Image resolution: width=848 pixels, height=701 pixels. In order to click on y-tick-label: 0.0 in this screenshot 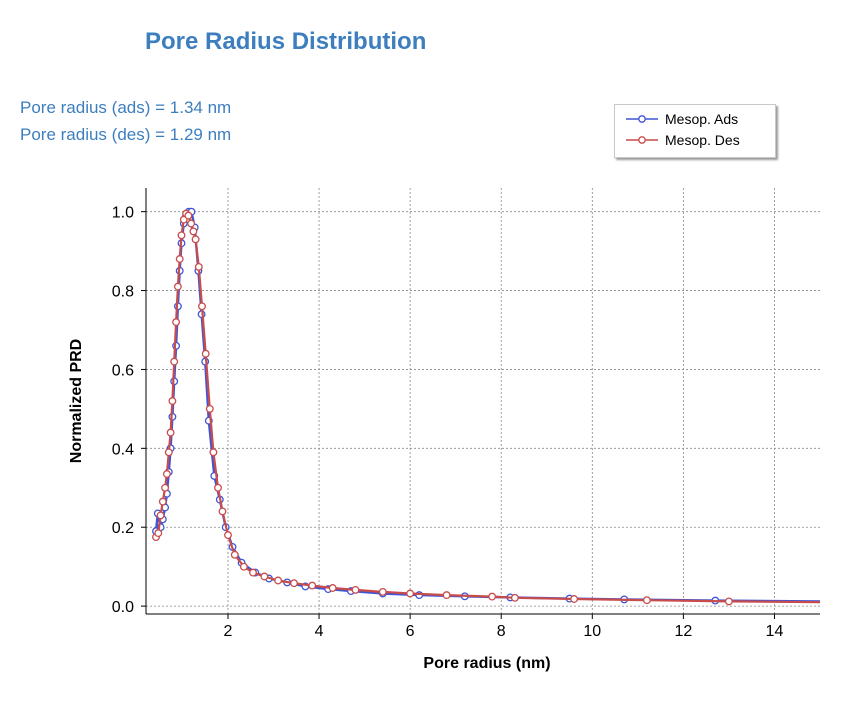, I will do `click(123, 607)`.